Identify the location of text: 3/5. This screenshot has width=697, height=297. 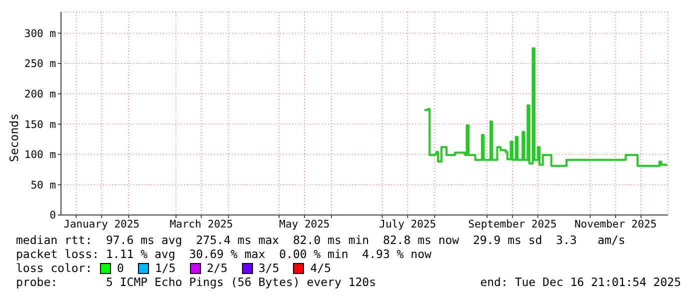
(269, 268).